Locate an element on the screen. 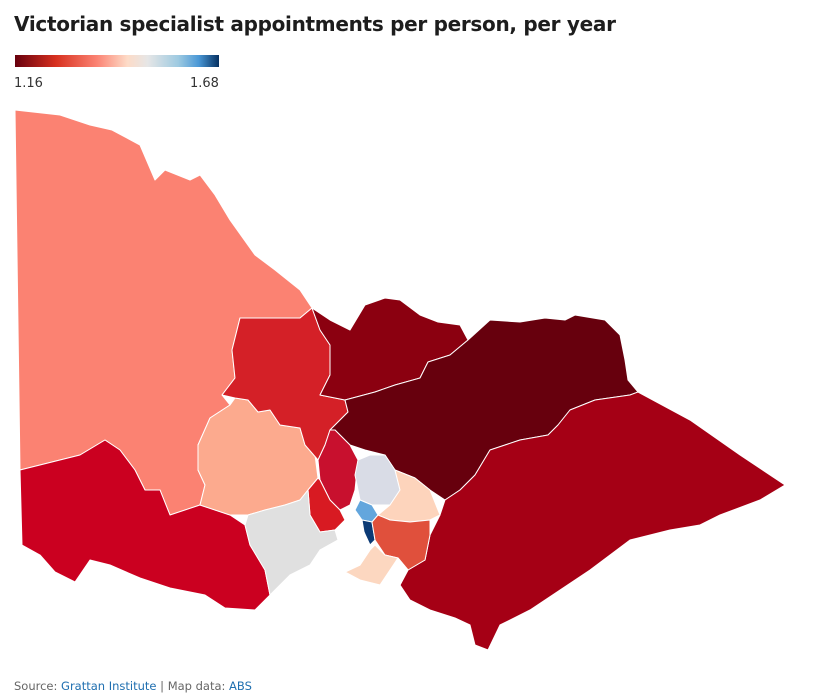 The width and height of the screenshot is (829, 696). legend-min-label: 1.16 is located at coordinates (28, 83).